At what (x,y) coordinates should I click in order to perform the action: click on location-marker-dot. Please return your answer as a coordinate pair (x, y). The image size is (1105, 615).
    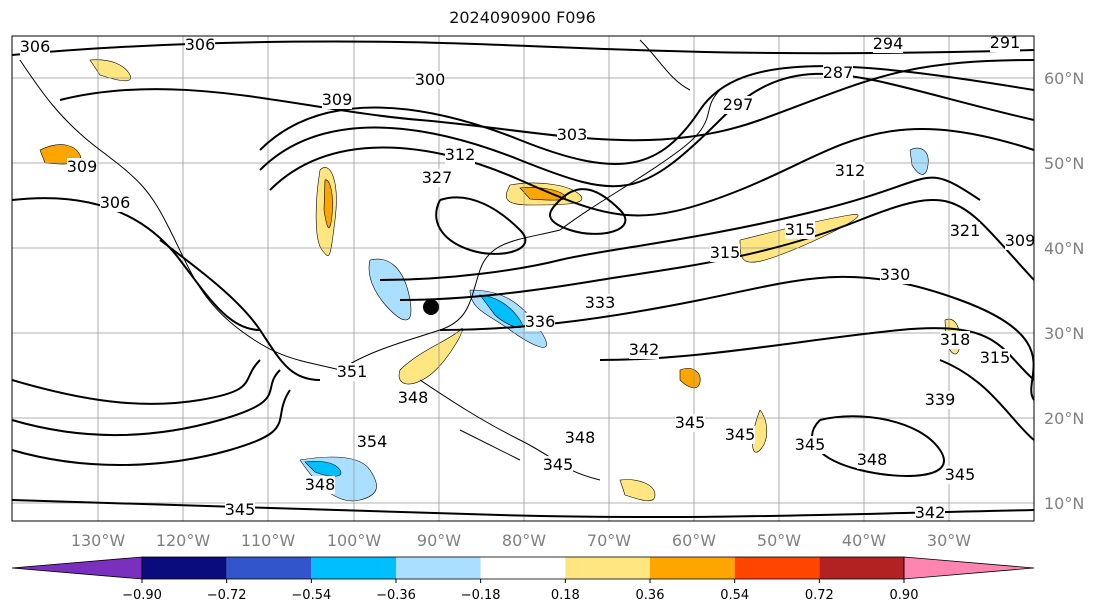
    Looking at the image, I should click on (431, 307).